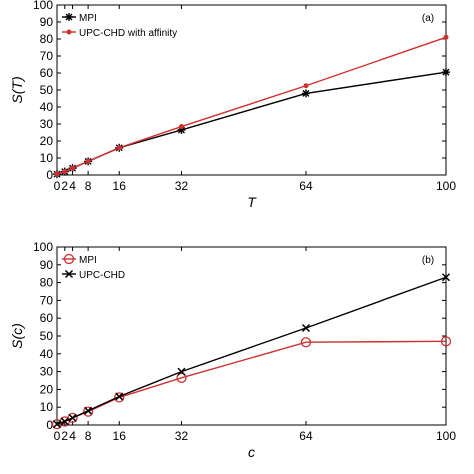 Image resolution: width=474 pixels, height=474 pixels. I want to click on series-line, so click(251, 382).